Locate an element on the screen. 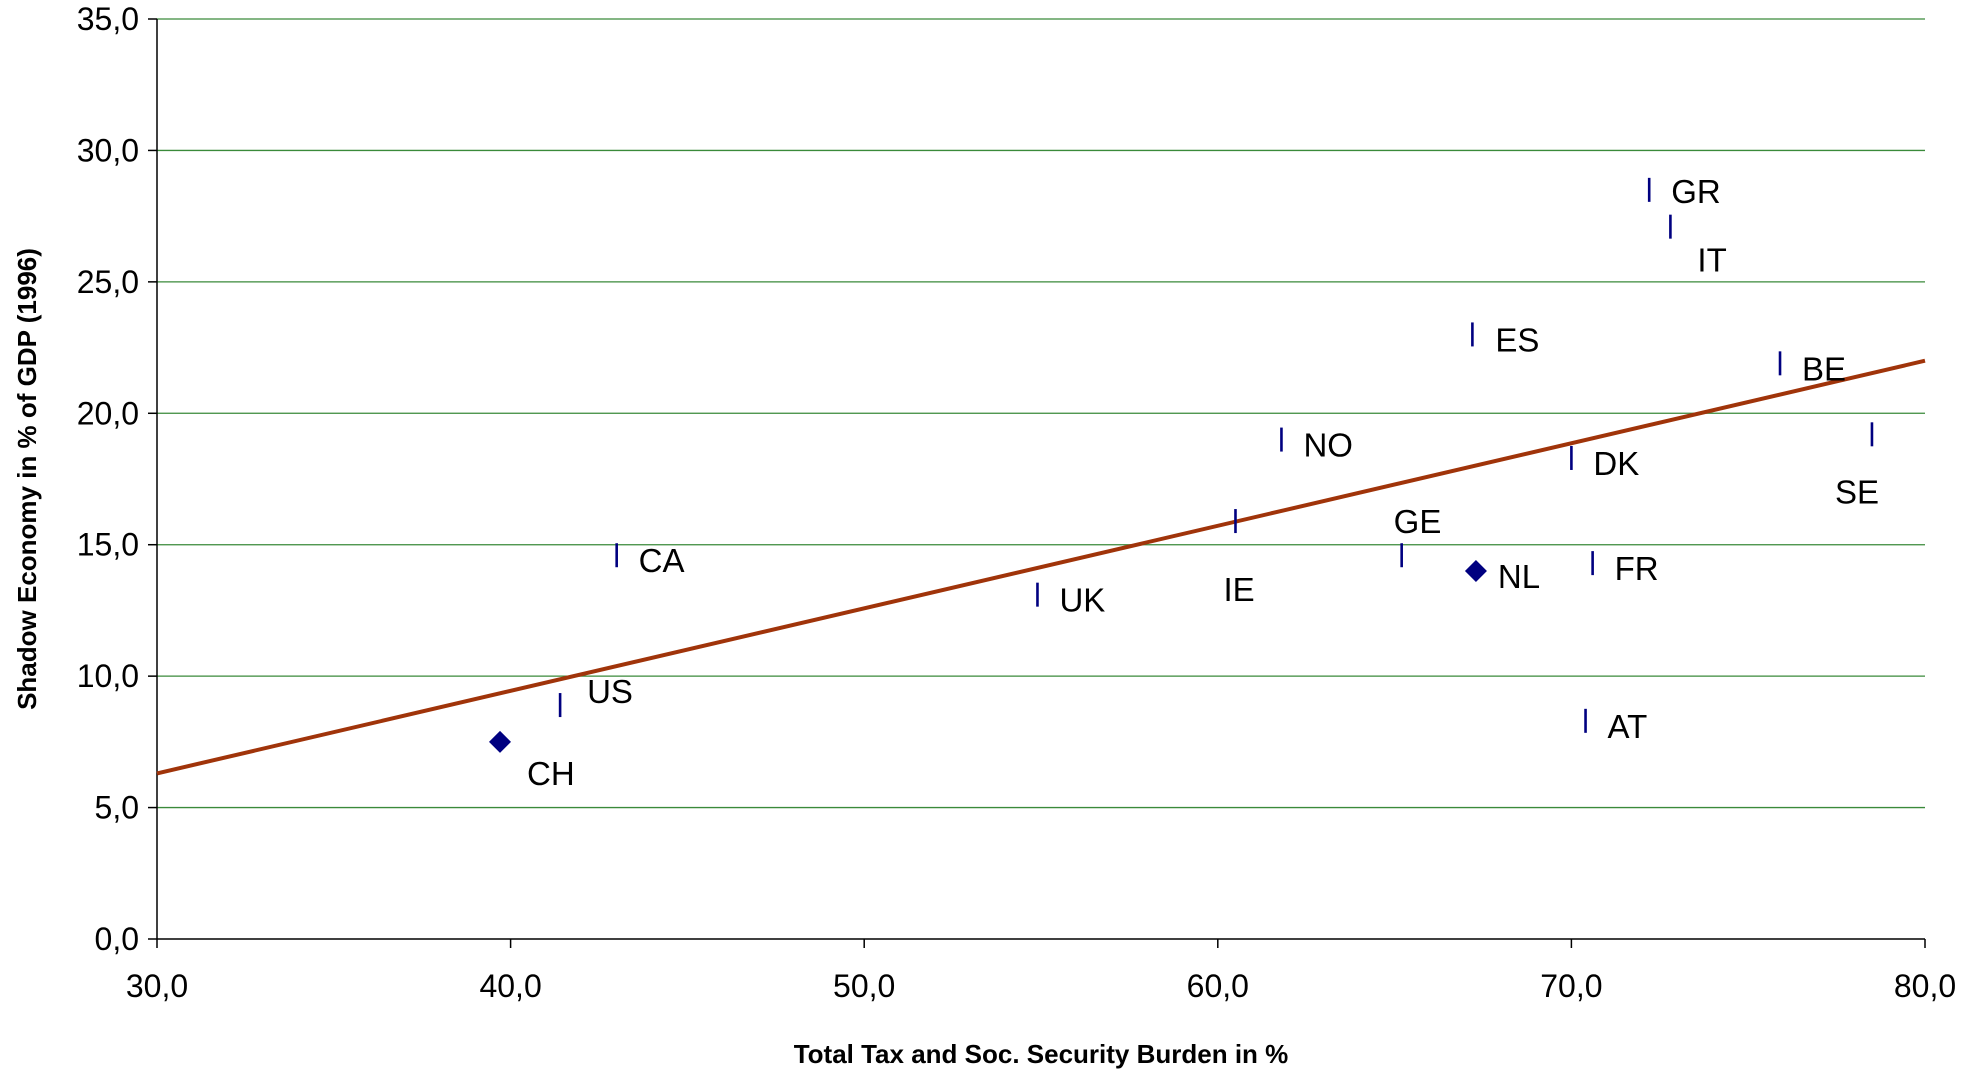  label-be: BE is located at coordinates (1824, 368).